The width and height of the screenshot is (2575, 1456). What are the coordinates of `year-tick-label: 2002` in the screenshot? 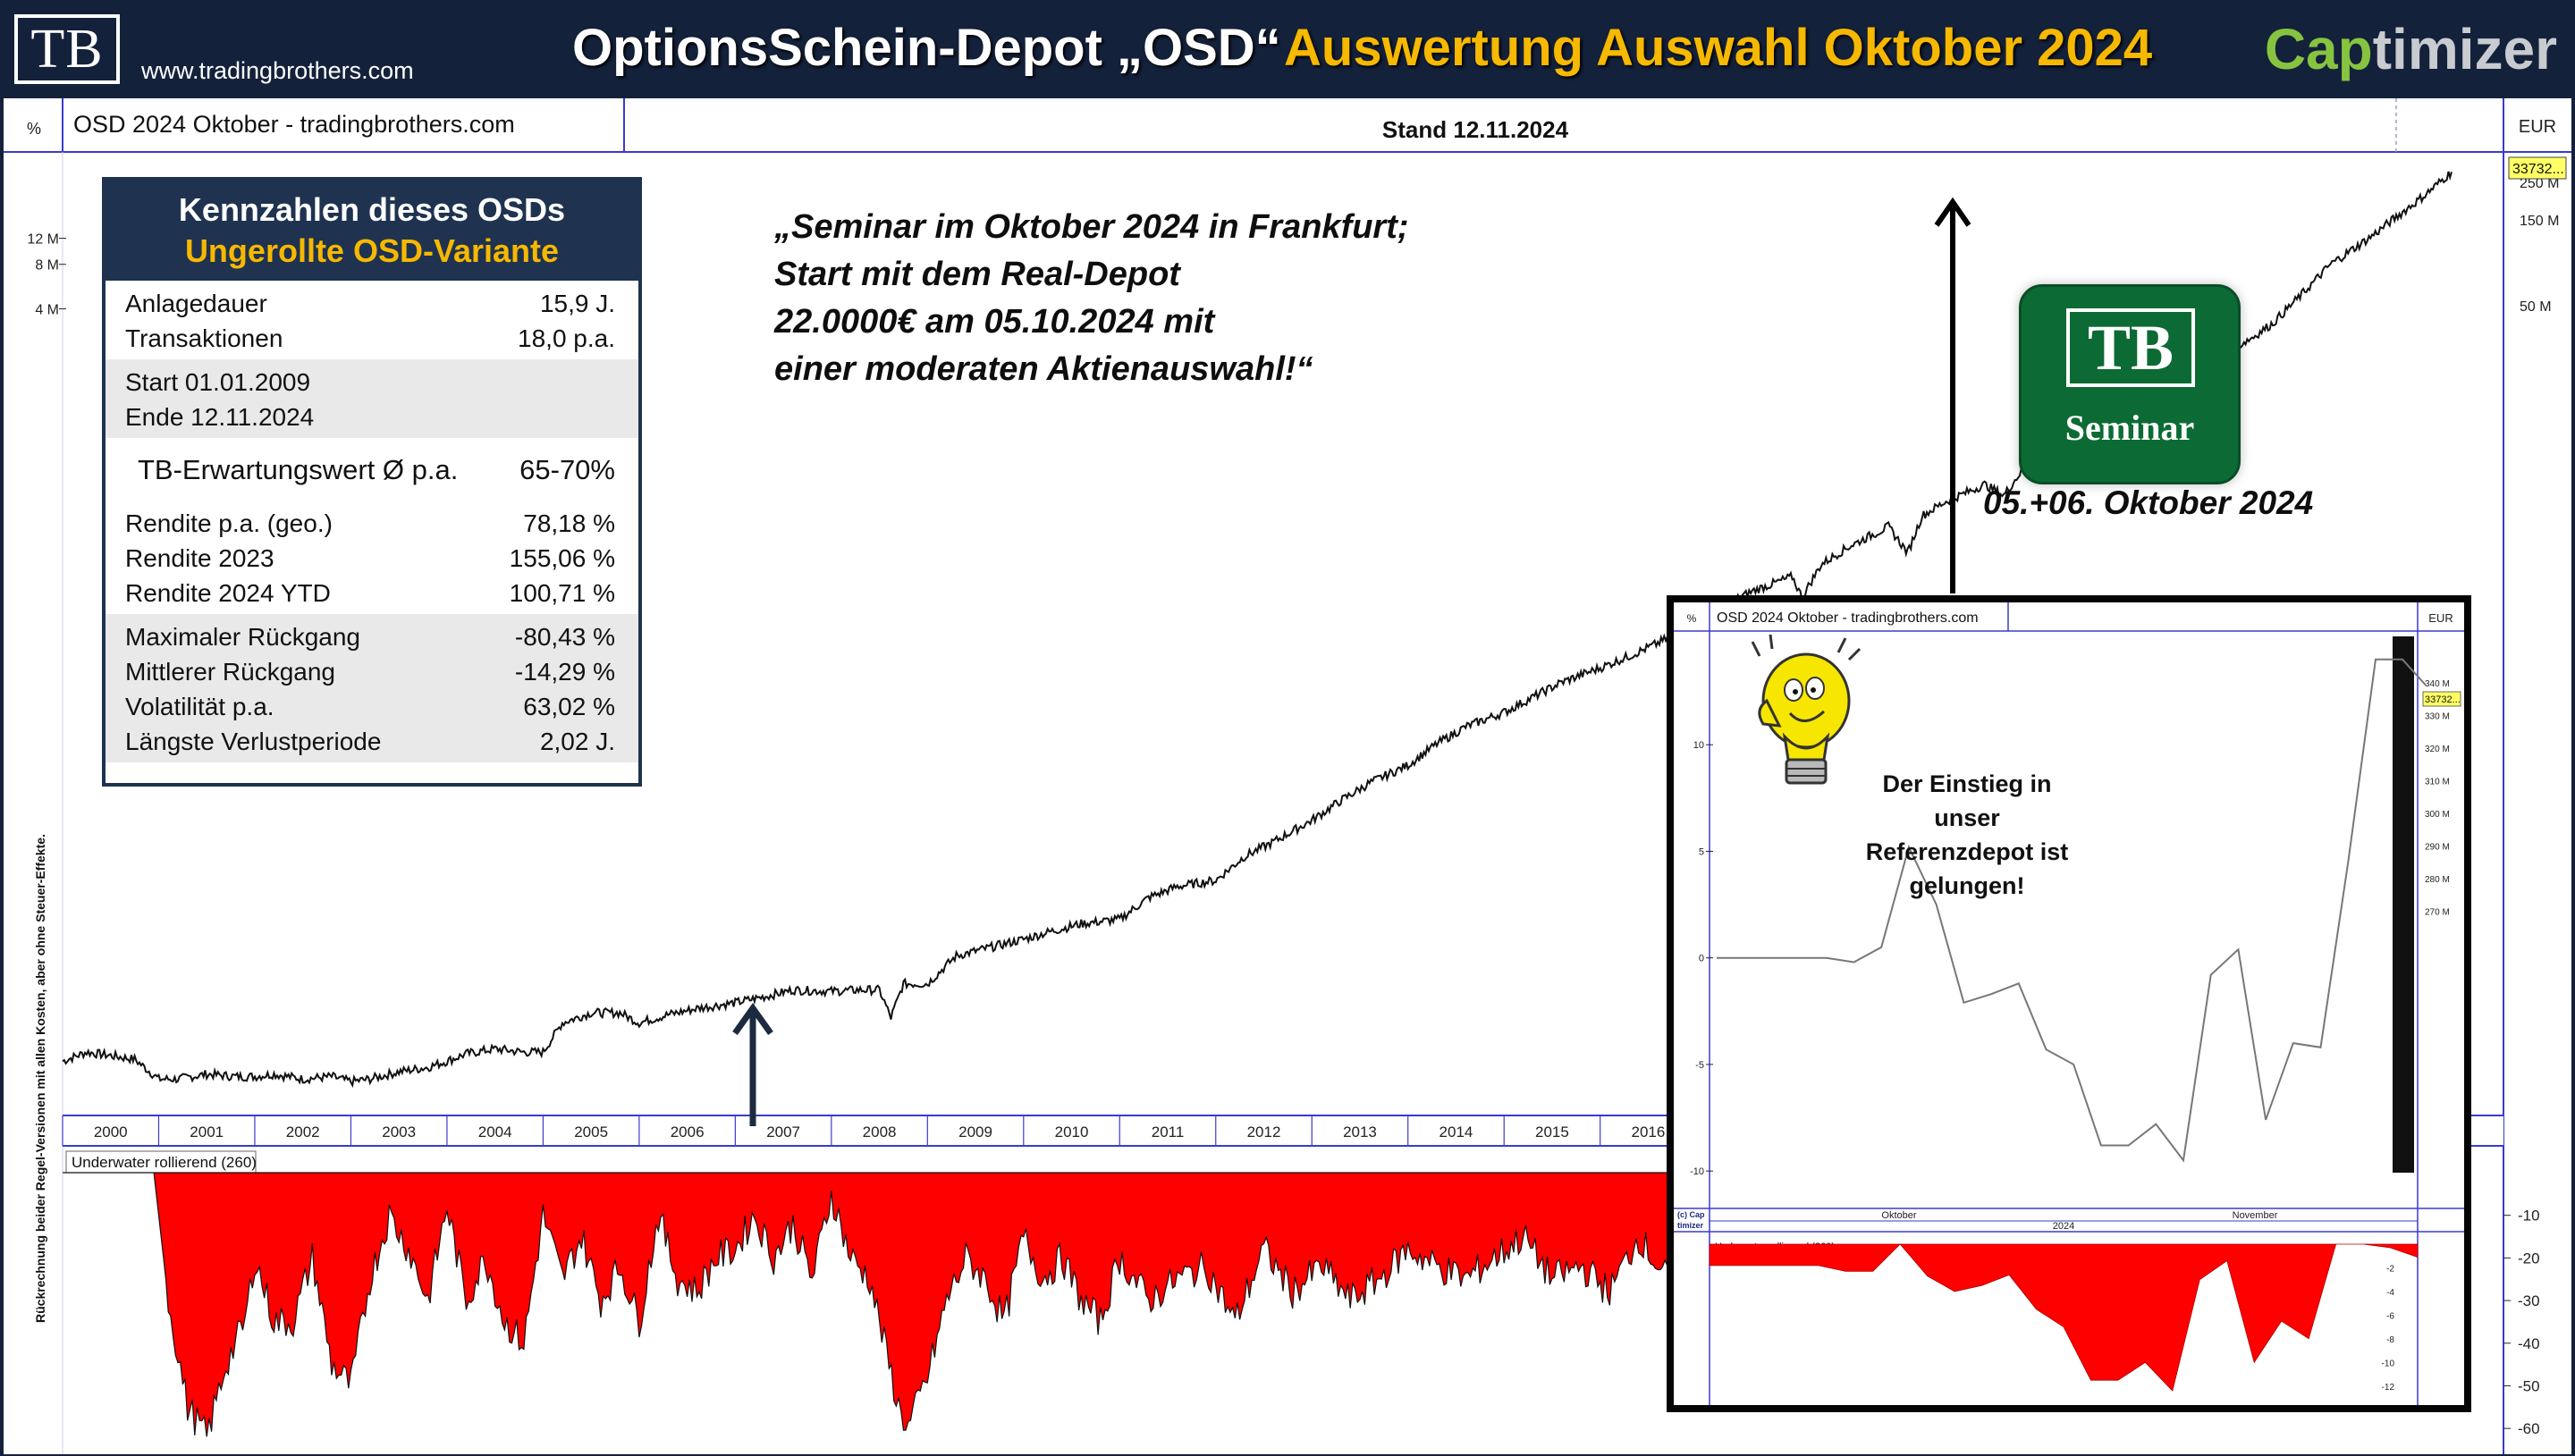 It's located at (303, 1132).